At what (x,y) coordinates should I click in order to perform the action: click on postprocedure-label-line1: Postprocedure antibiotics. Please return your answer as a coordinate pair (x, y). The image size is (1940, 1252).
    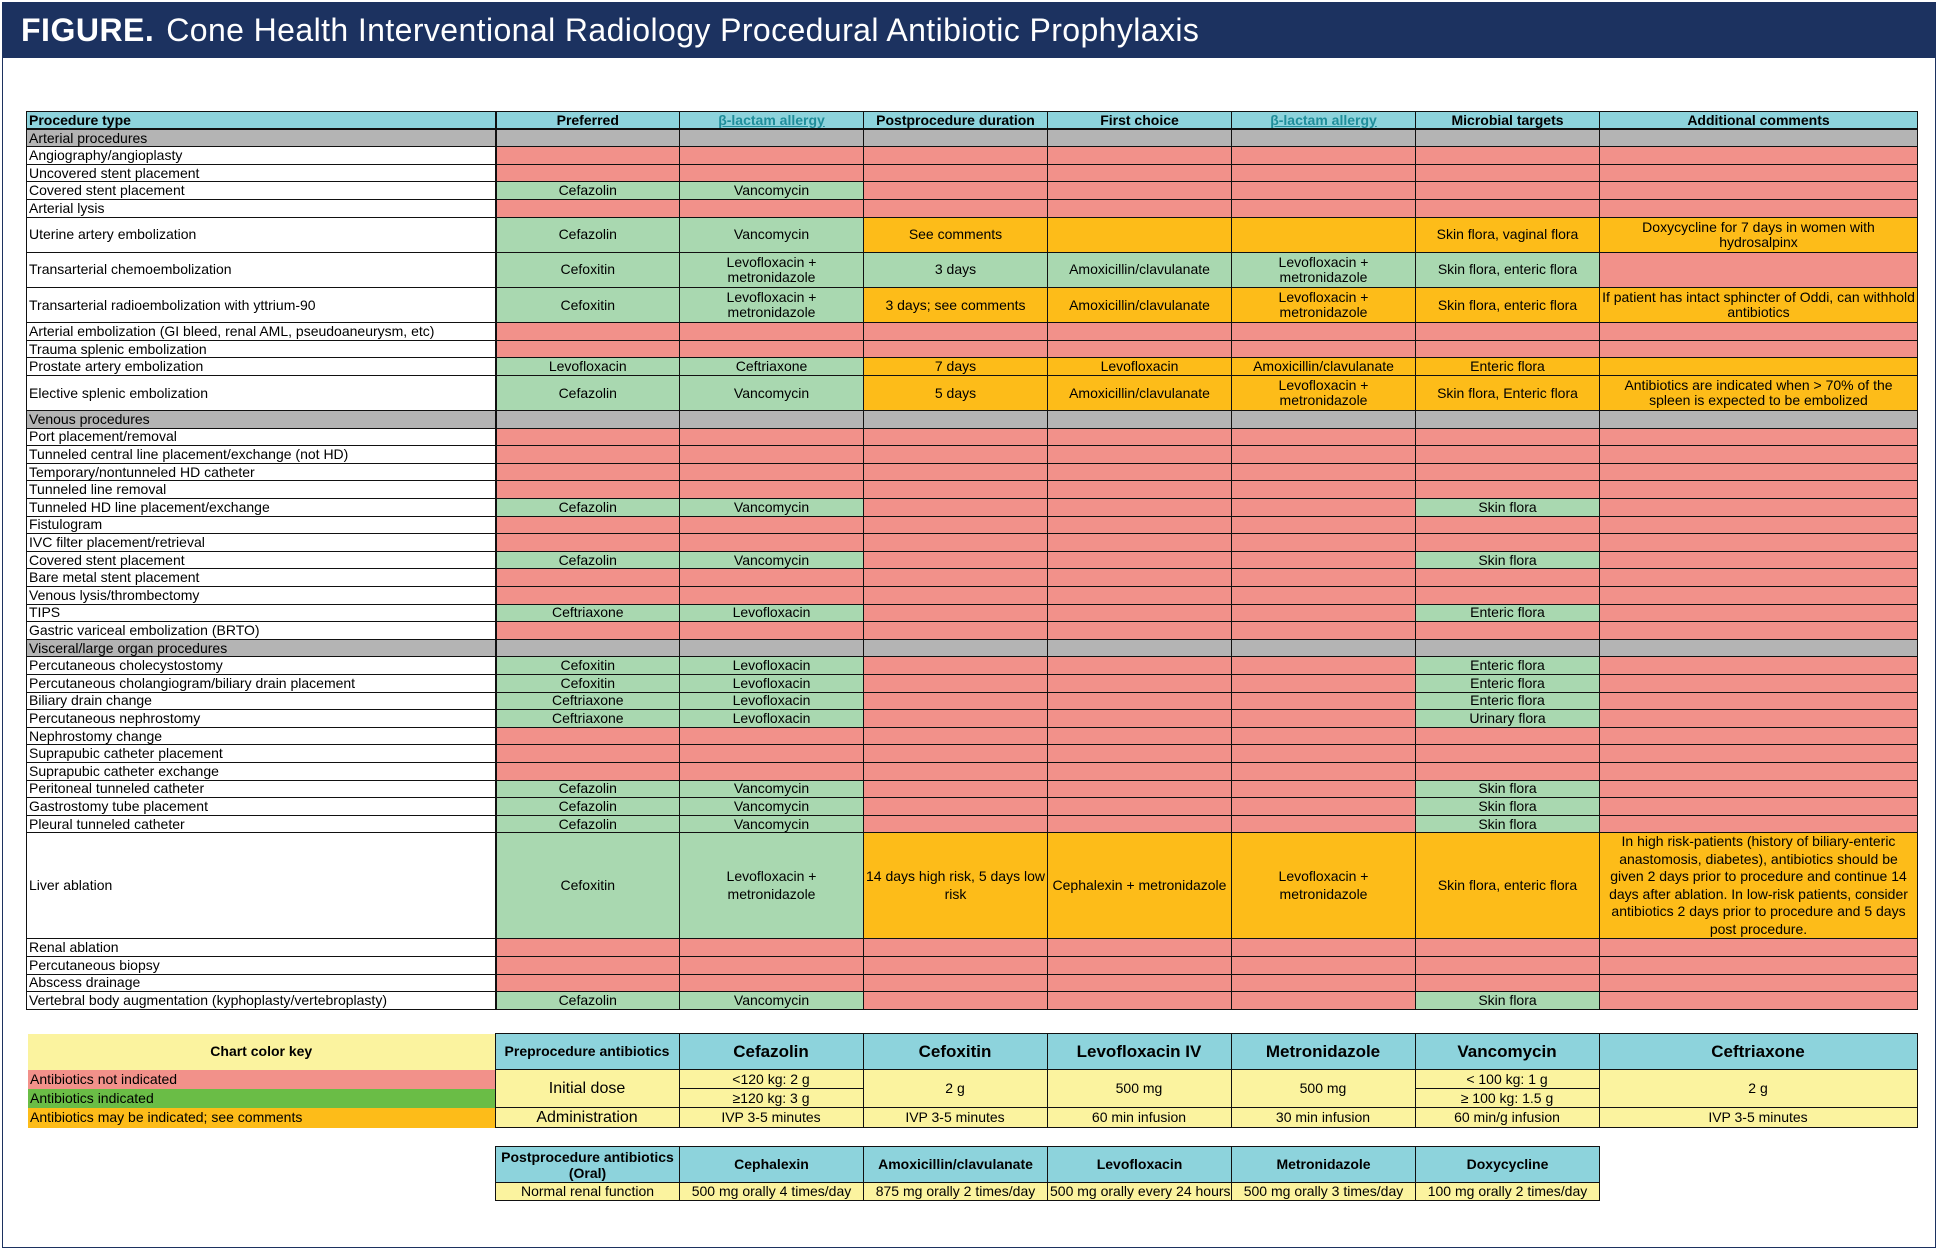
    Looking at the image, I should click on (587, 1156).